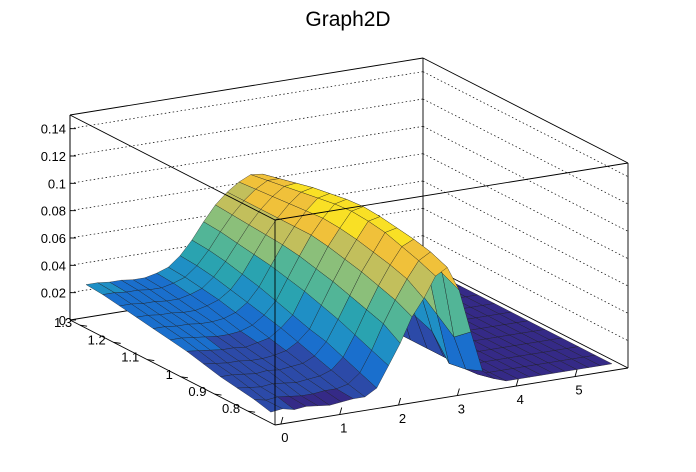  What do you see at coordinates (578, 390) in the screenshot?
I see `x-tick-label: 5` at bounding box center [578, 390].